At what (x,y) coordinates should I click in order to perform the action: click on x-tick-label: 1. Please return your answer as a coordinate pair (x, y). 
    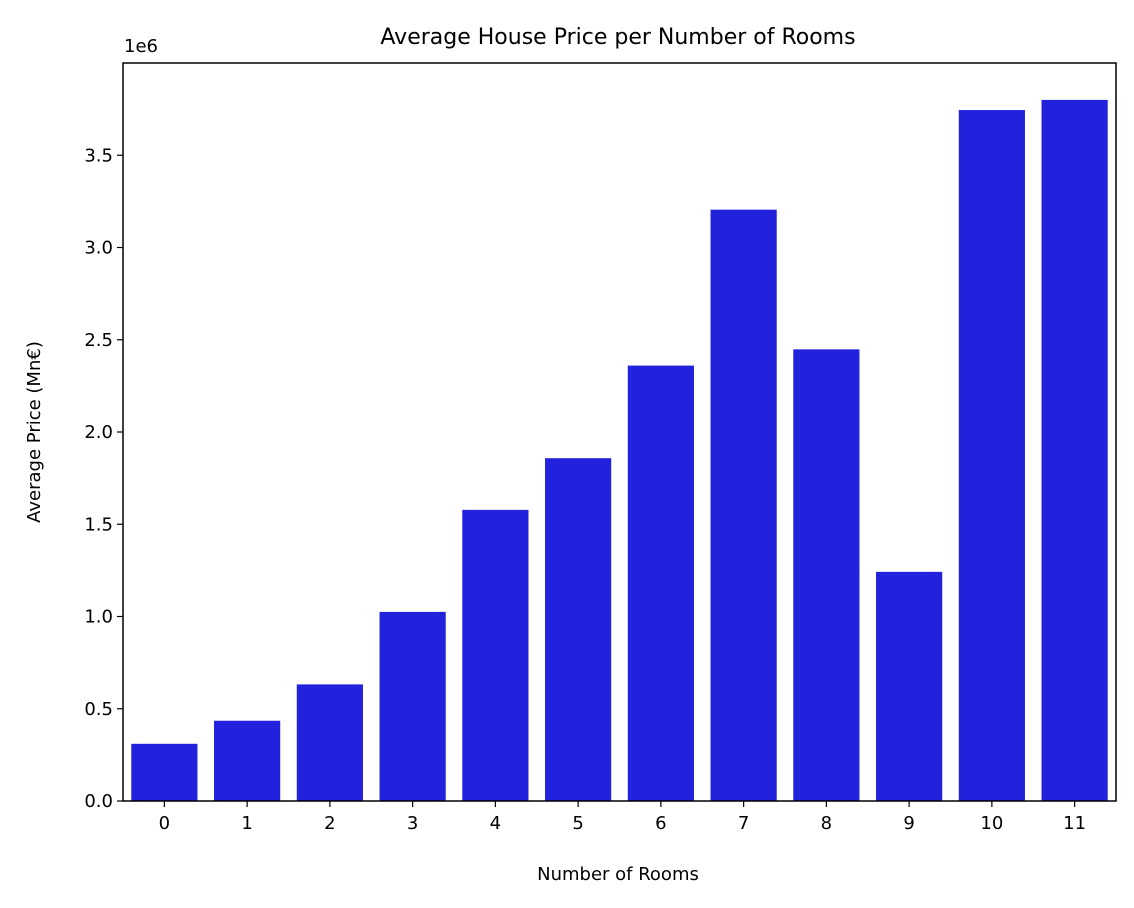
    Looking at the image, I should click on (246, 823).